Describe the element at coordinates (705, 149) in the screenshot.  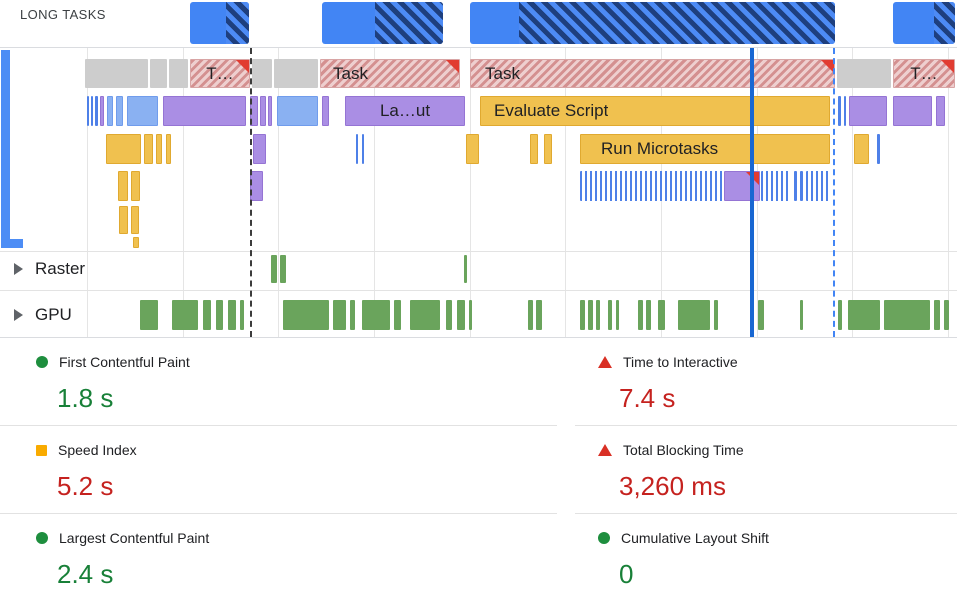
I see `flame-bar-run-microtasks: Run Microtasks` at that location.